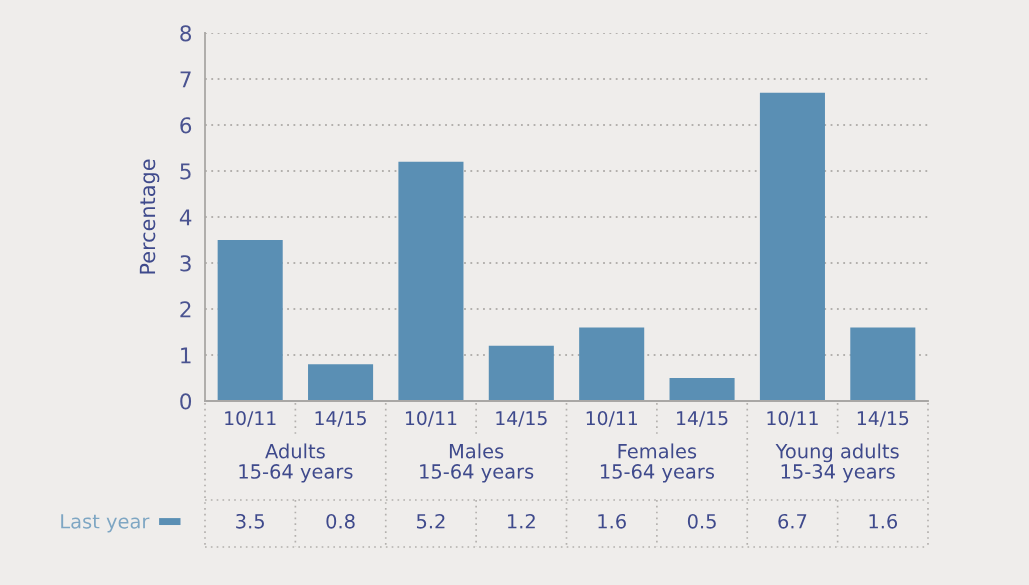  Describe the element at coordinates (837, 463) in the screenshot. I see `text: Young adults 15-34 years` at that location.